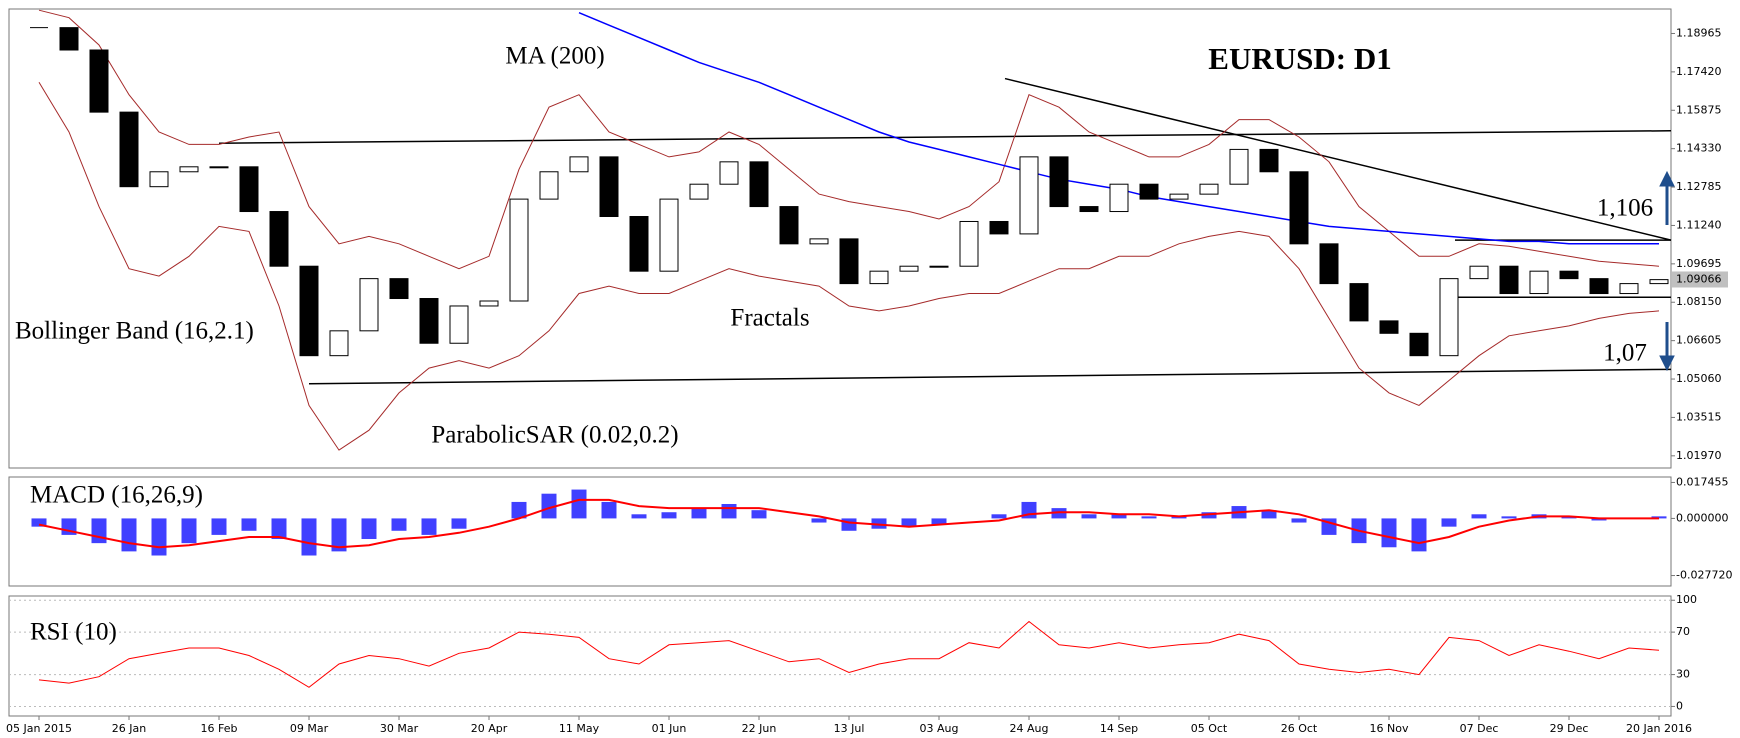  What do you see at coordinates (1683, 631) in the screenshot?
I see `y-tick-label: 70` at bounding box center [1683, 631].